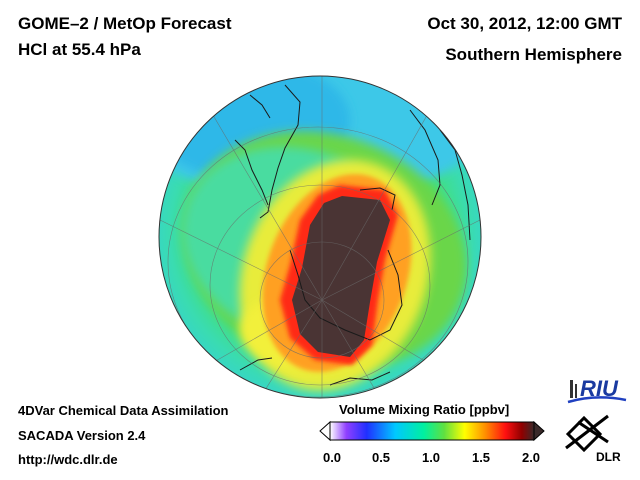 The image size is (640, 480). What do you see at coordinates (332, 457) in the screenshot?
I see `colorbar-tick-0: 0.0` at bounding box center [332, 457].